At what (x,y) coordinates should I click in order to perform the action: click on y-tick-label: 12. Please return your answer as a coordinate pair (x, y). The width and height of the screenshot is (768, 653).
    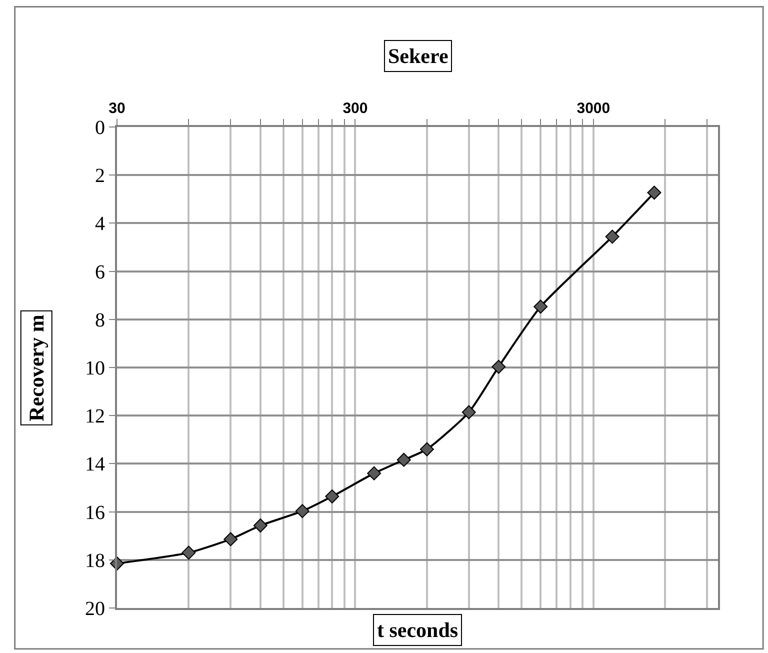
    Looking at the image, I should click on (95, 417).